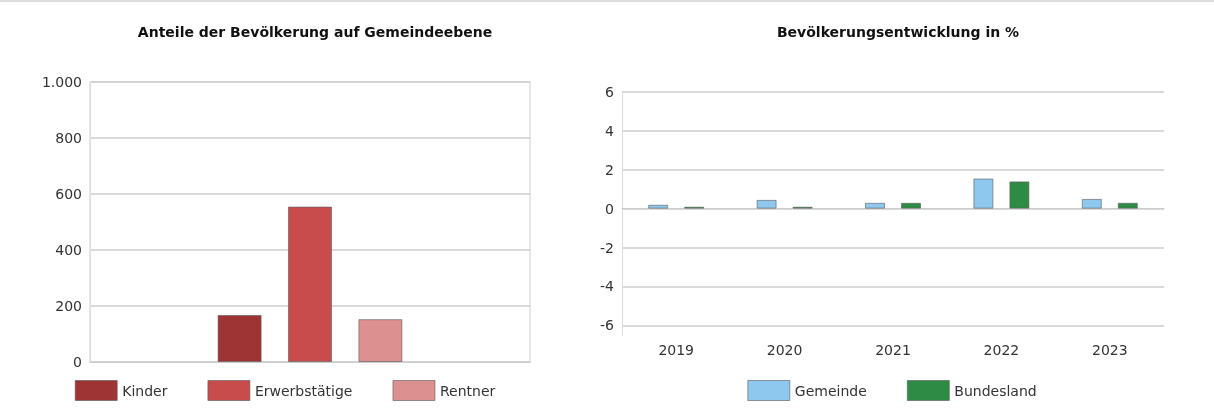 This screenshot has width=1214, height=408. What do you see at coordinates (610, 92) in the screenshot?
I see `y-tick-label: 6` at bounding box center [610, 92].